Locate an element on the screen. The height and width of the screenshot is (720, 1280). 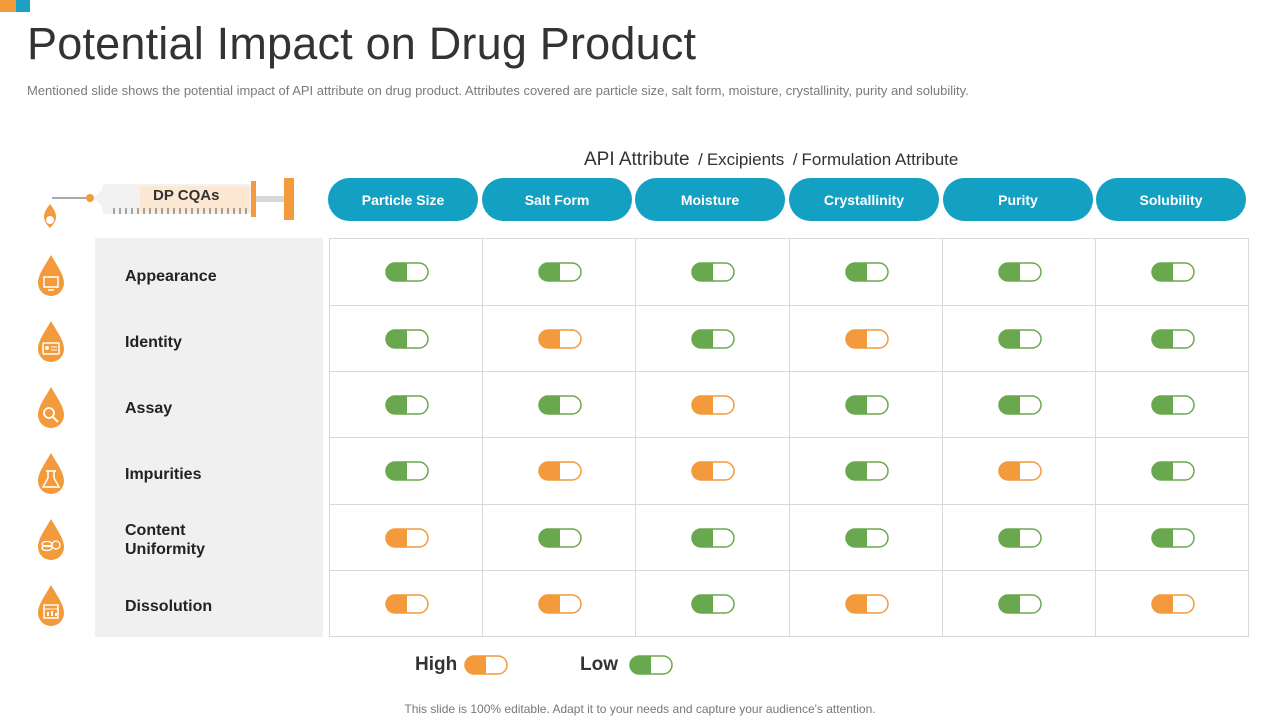
row-label-impurities: Impurities is located at coordinates (163, 474).